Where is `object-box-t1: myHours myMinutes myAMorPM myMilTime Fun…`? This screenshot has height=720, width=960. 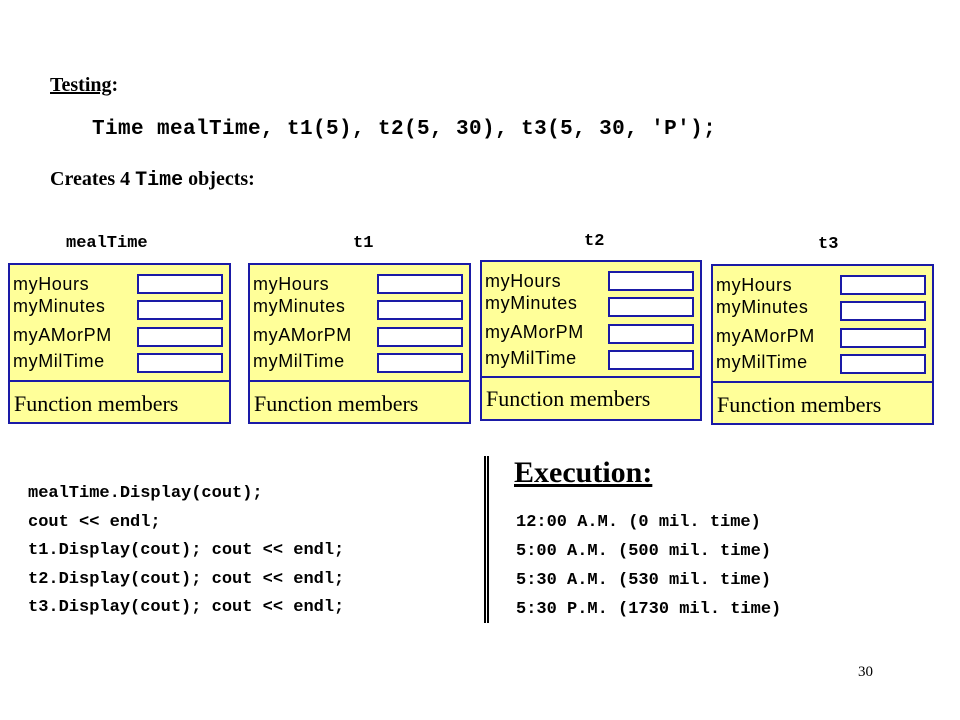 object-box-t1: myHours myMinutes myAMorPM myMilTime Fun… is located at coordinates (359, 343).